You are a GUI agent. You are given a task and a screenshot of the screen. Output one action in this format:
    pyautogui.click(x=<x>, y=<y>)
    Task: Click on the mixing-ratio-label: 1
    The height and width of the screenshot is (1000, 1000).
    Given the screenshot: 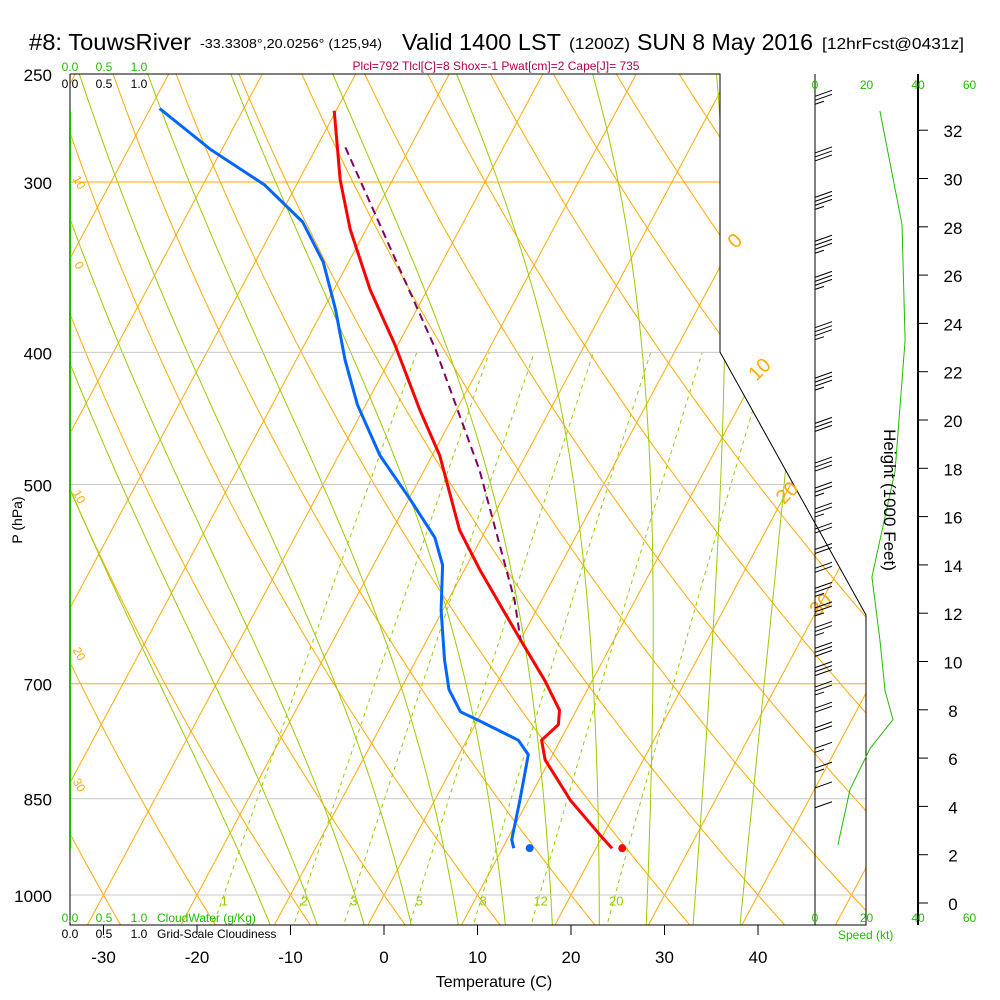 What is the action you would take?
    pyautogui.click(x=224, y=901)
    